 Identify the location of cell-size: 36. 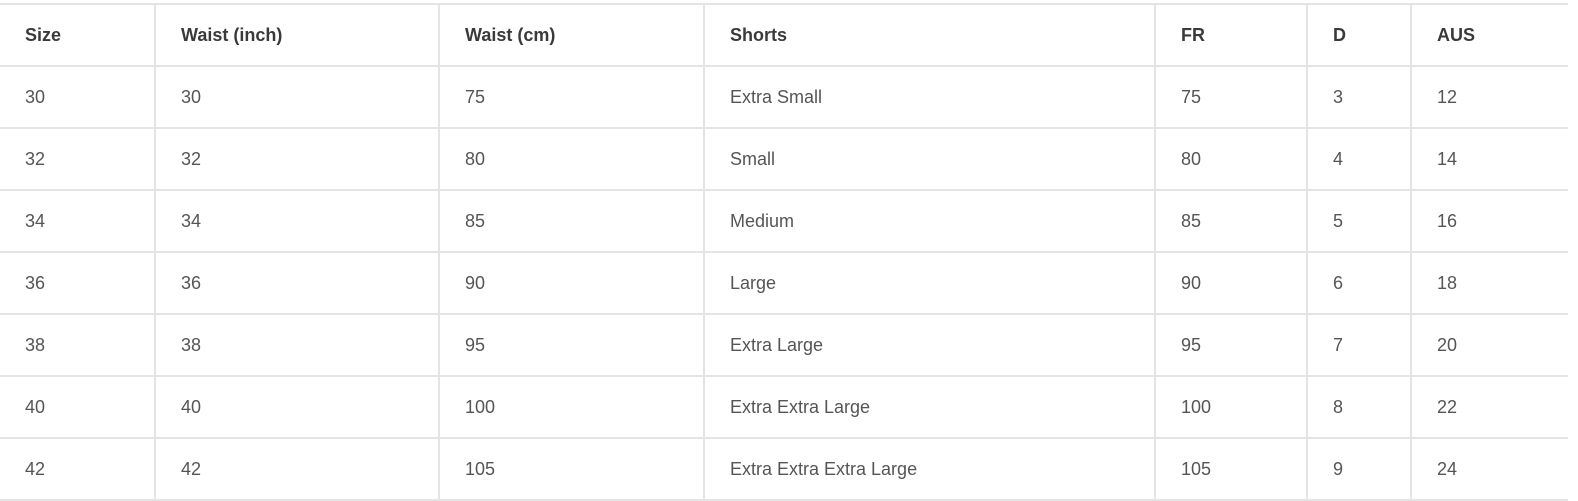
(78, 283).